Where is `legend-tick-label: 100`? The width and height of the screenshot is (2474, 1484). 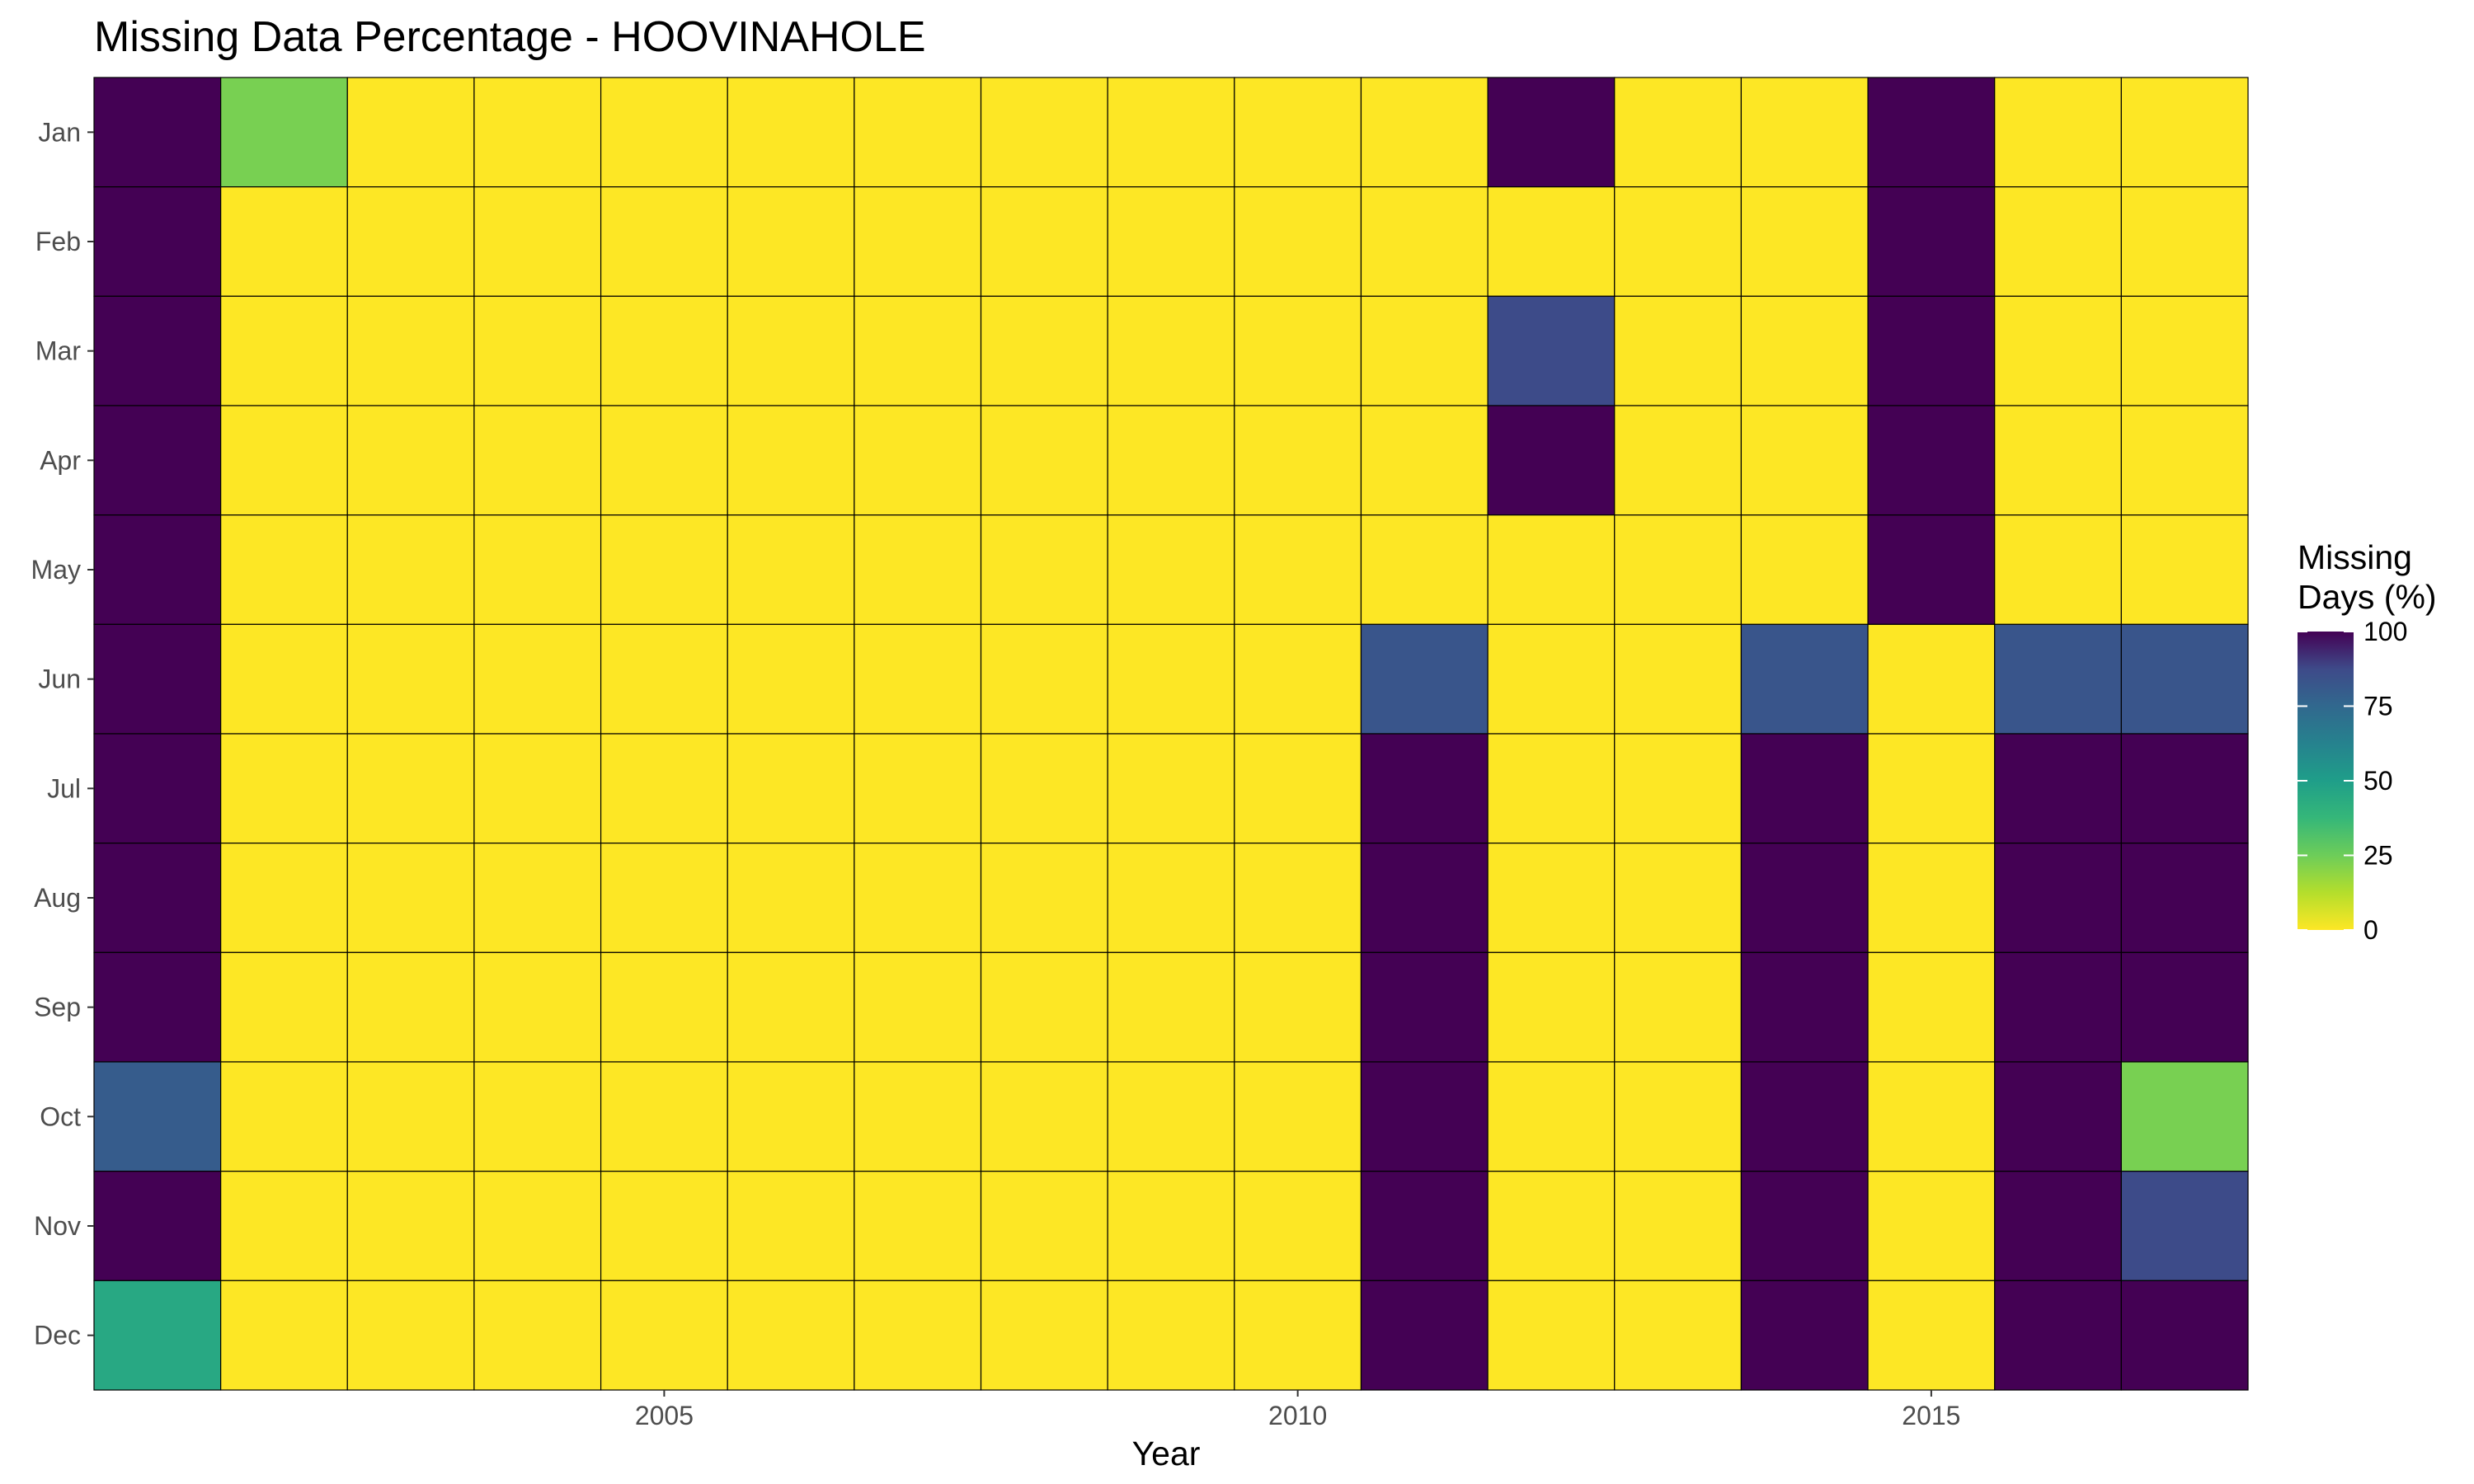 legend-tick-label: 100 is located at coordinates (2385, 631).